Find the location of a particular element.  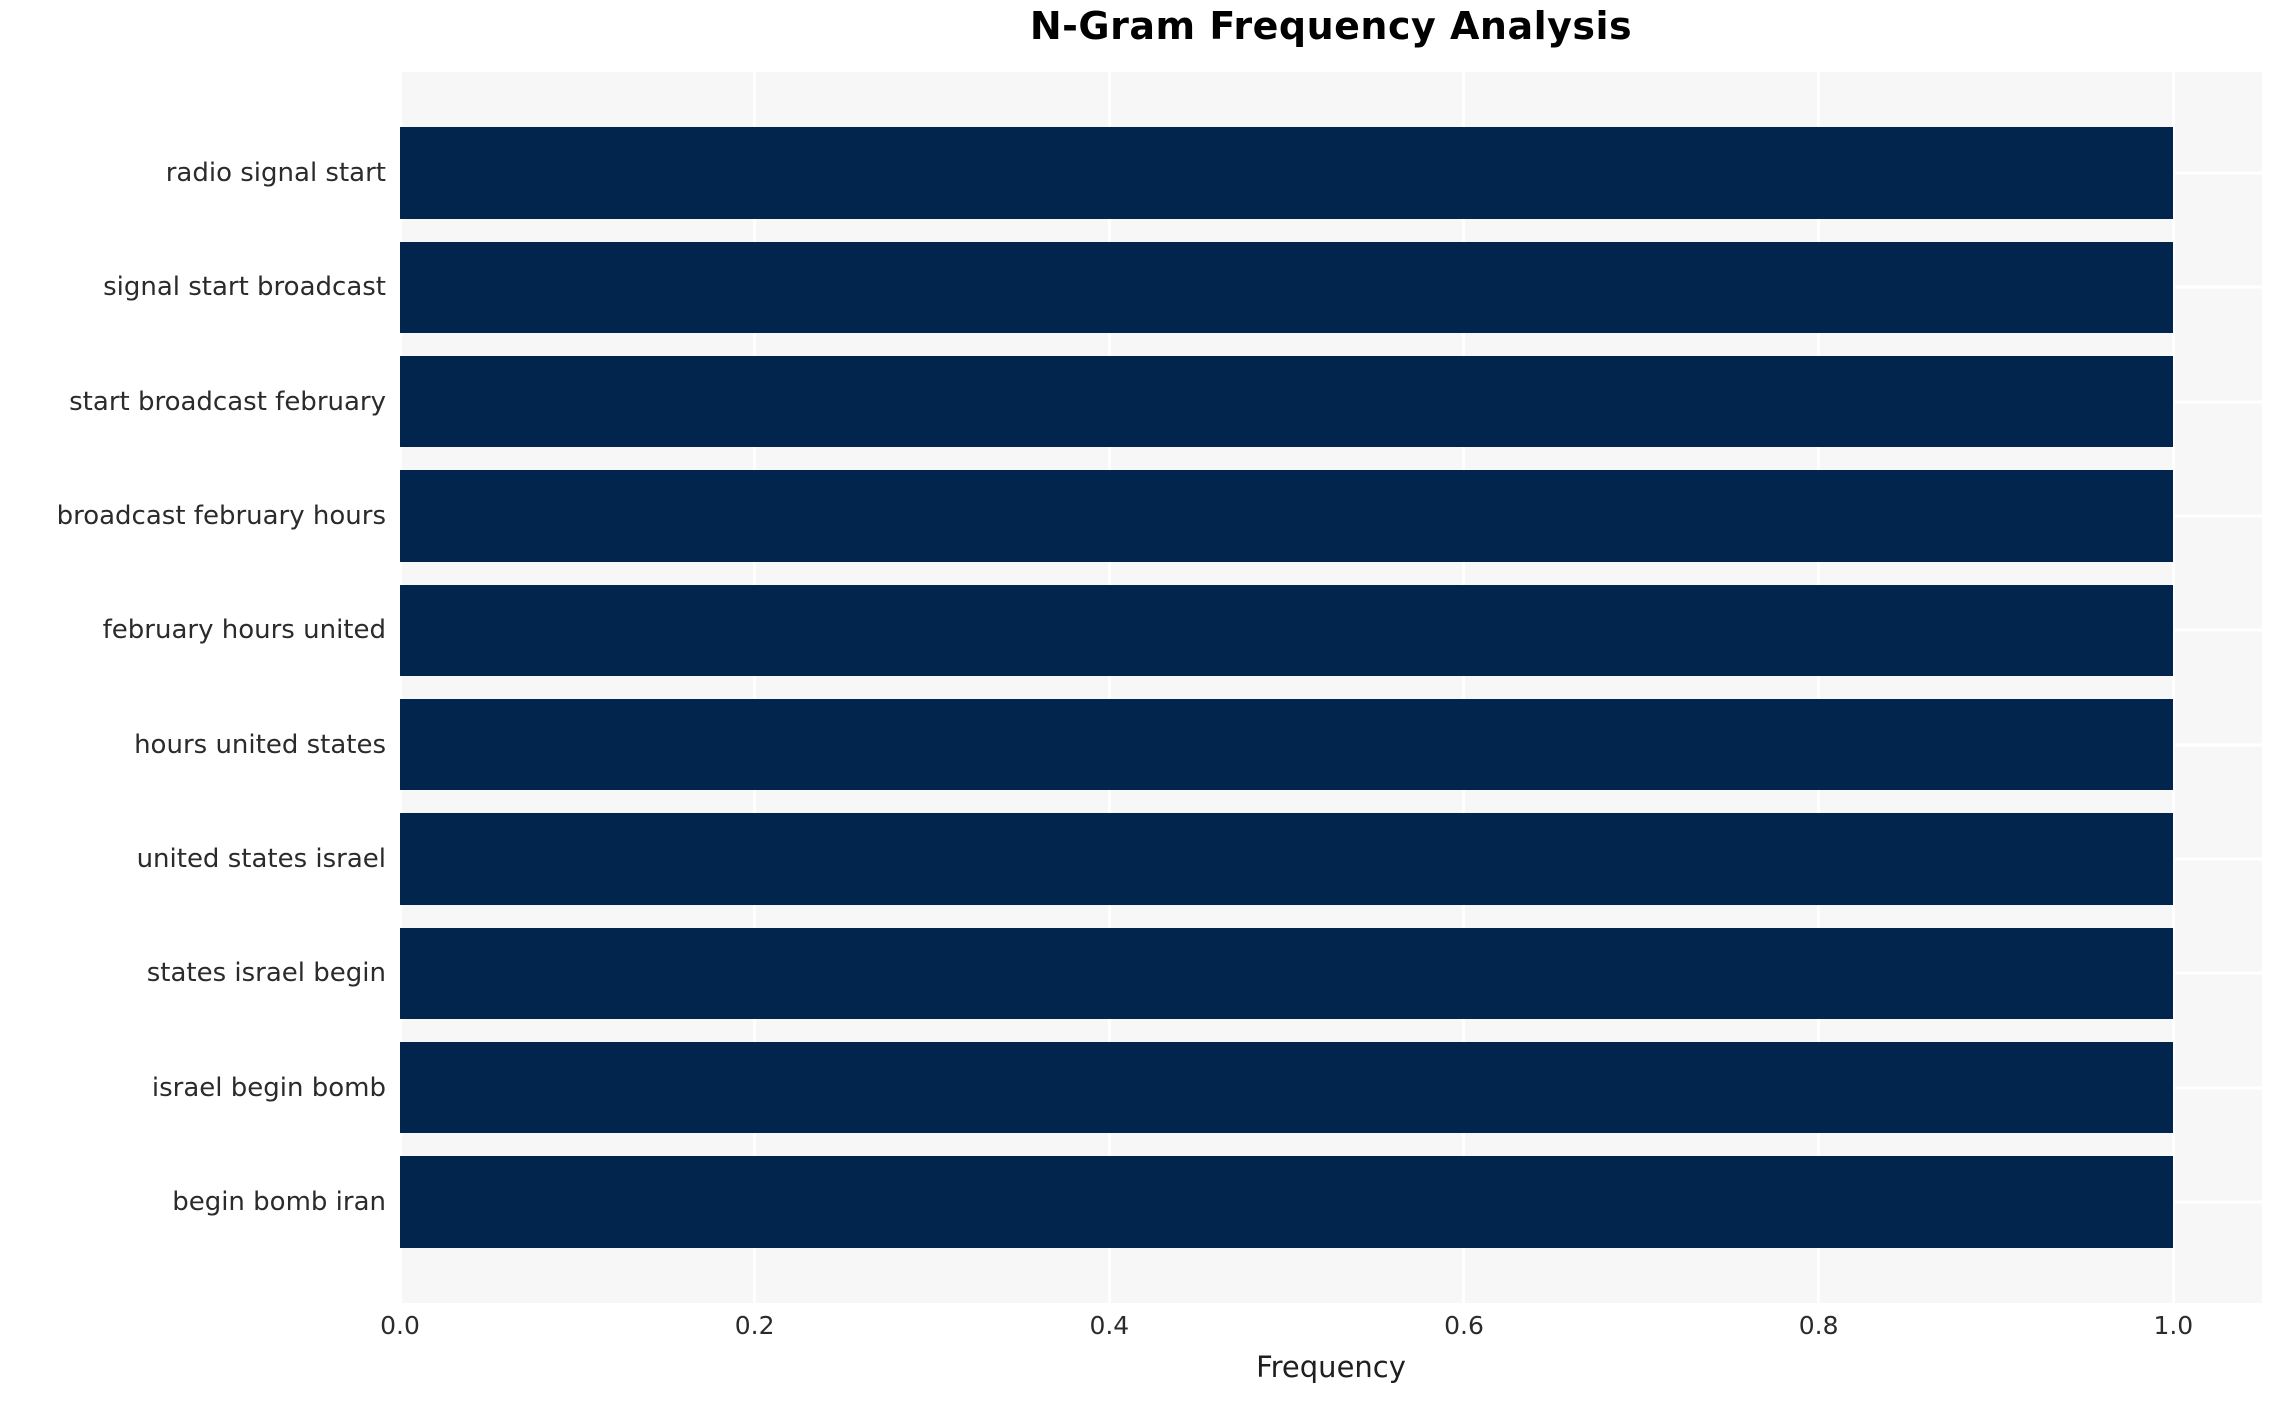

x-tick-label: 0.8 is located at coordinates (1818, 1325).